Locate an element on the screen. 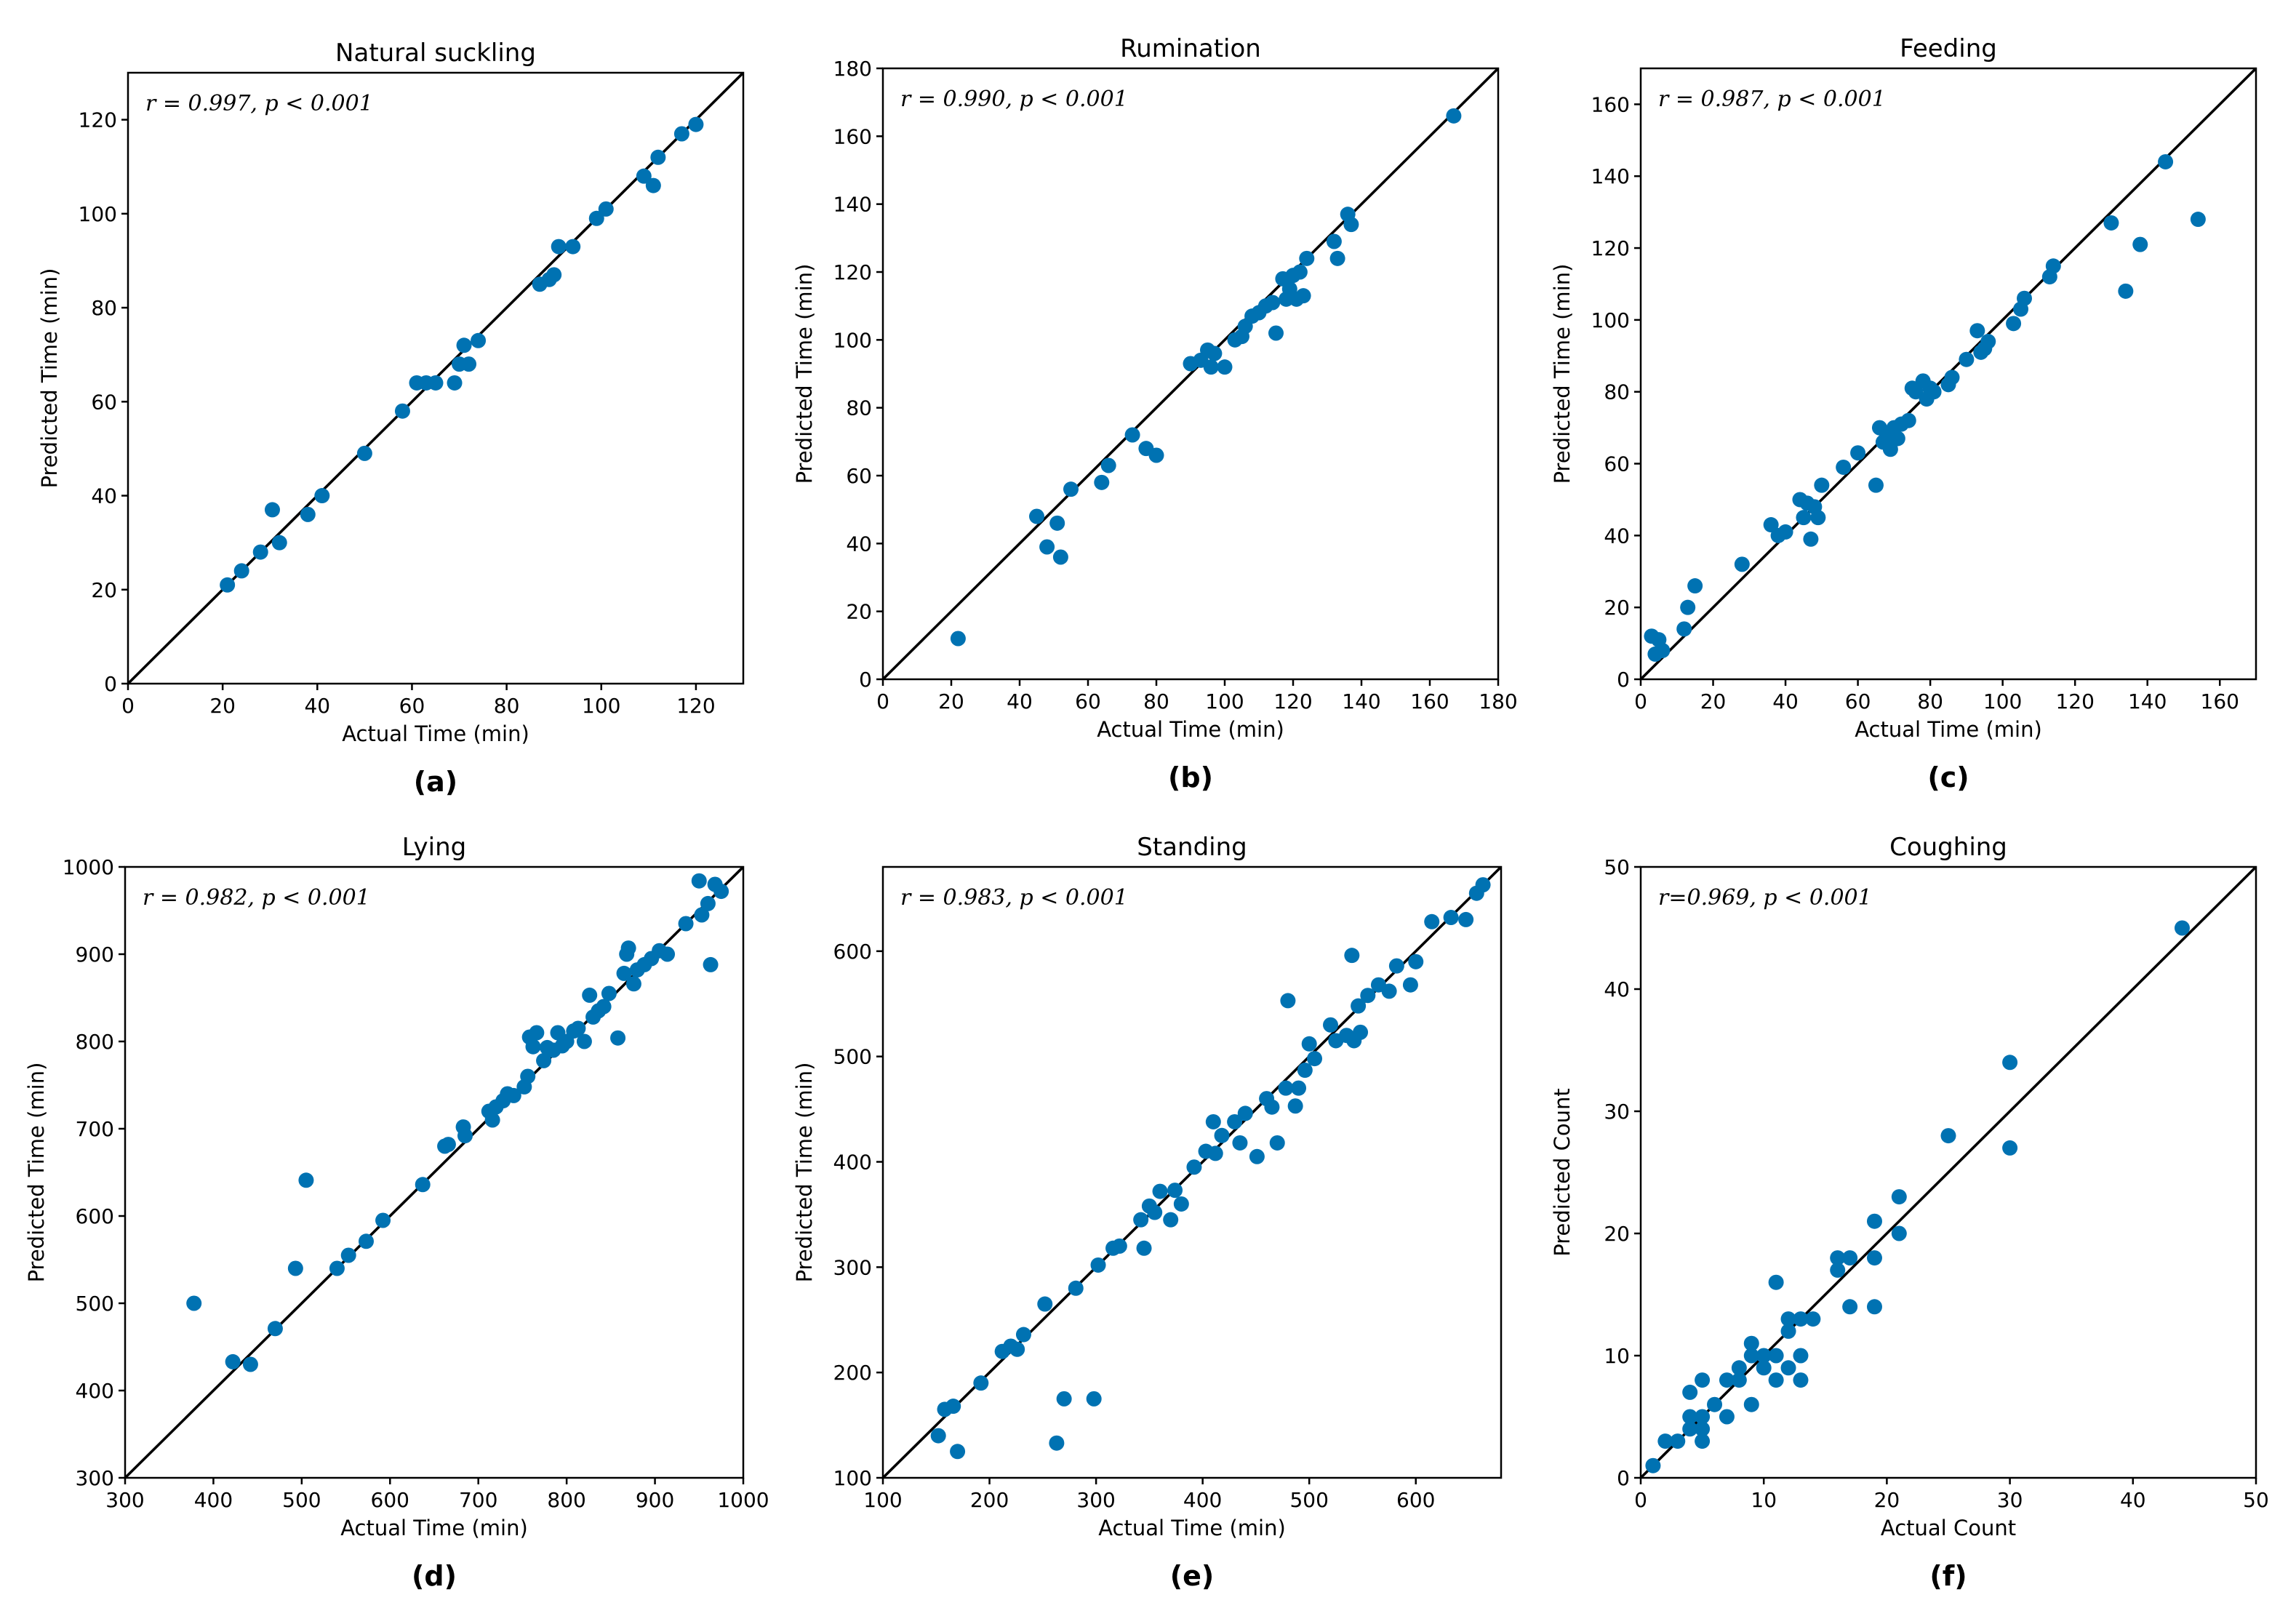 The height and width of the screenshot is (1624, 2280). identity-line is located at coordinates (1948, 1172).